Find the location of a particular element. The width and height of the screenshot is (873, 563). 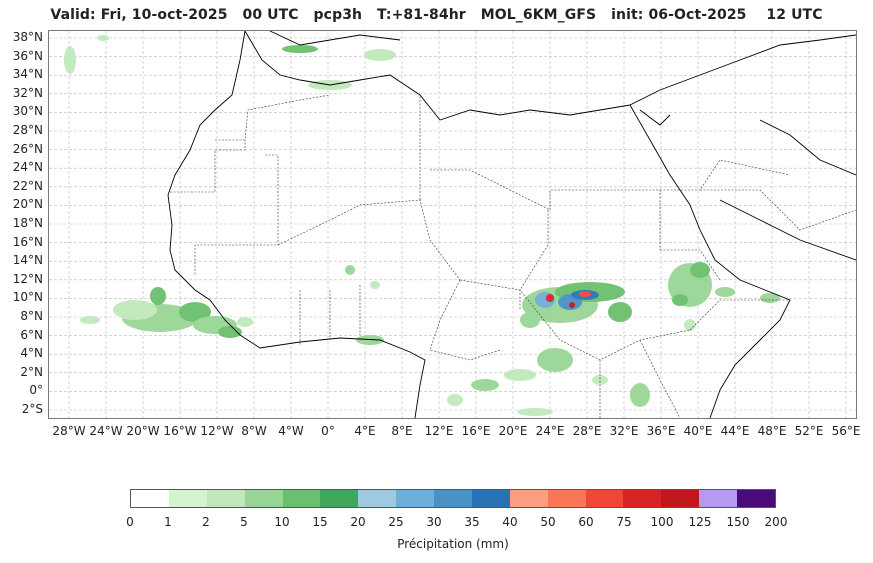

colorbar-tick: 1 is located at coordinates (168, 522).